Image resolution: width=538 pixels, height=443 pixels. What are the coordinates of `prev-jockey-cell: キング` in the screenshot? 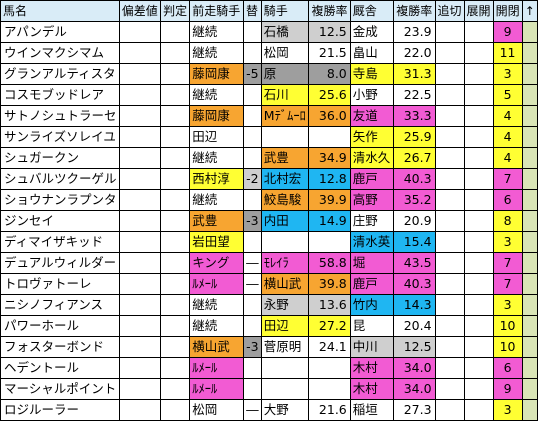 It's located at (216, 263).